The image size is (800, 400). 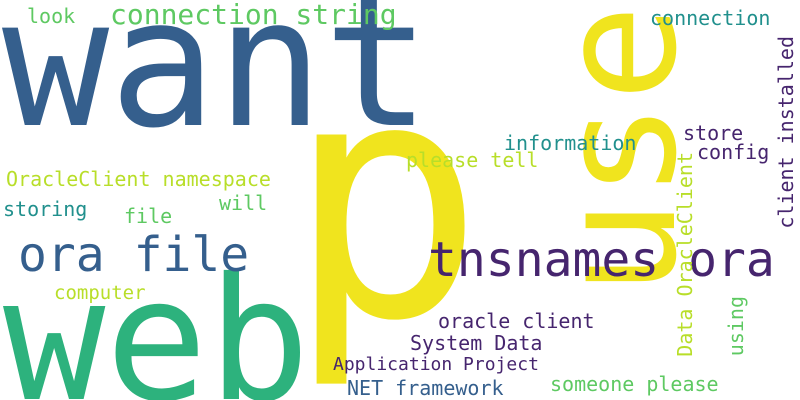 What do you see at coordinates (713, 133) in the screenshot?
I see `word-store: store` at bounding box center [713, 133].